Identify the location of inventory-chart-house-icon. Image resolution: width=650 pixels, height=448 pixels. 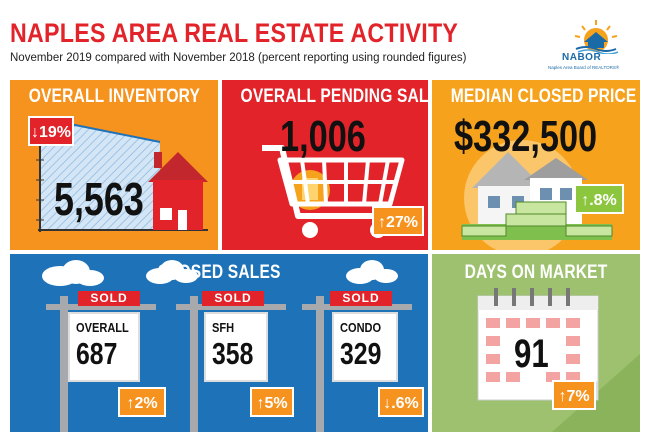
(122, 174).